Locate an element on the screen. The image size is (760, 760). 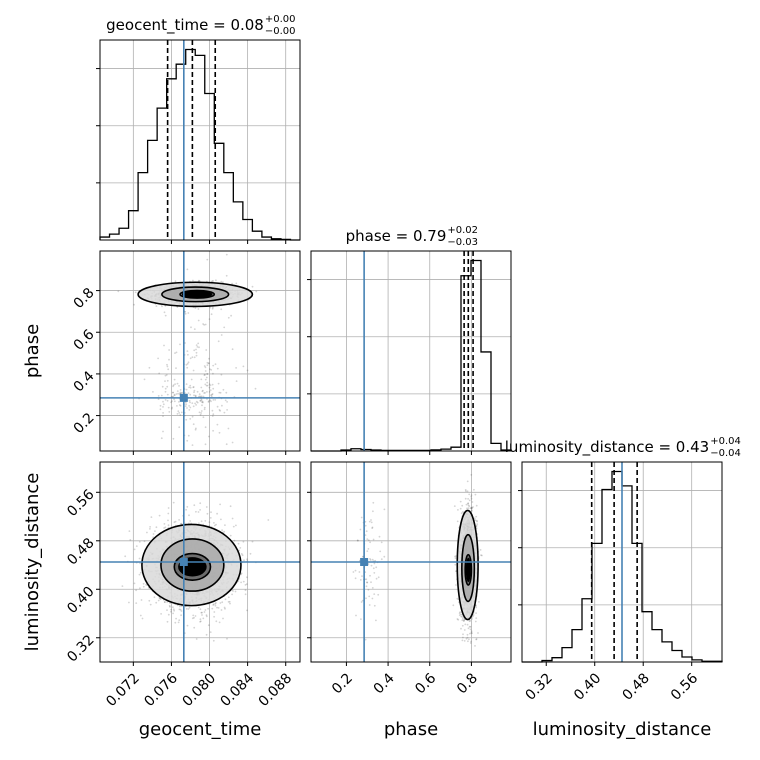
scatter-panel-geocent_time-phase is located at coordinates (198, 354).